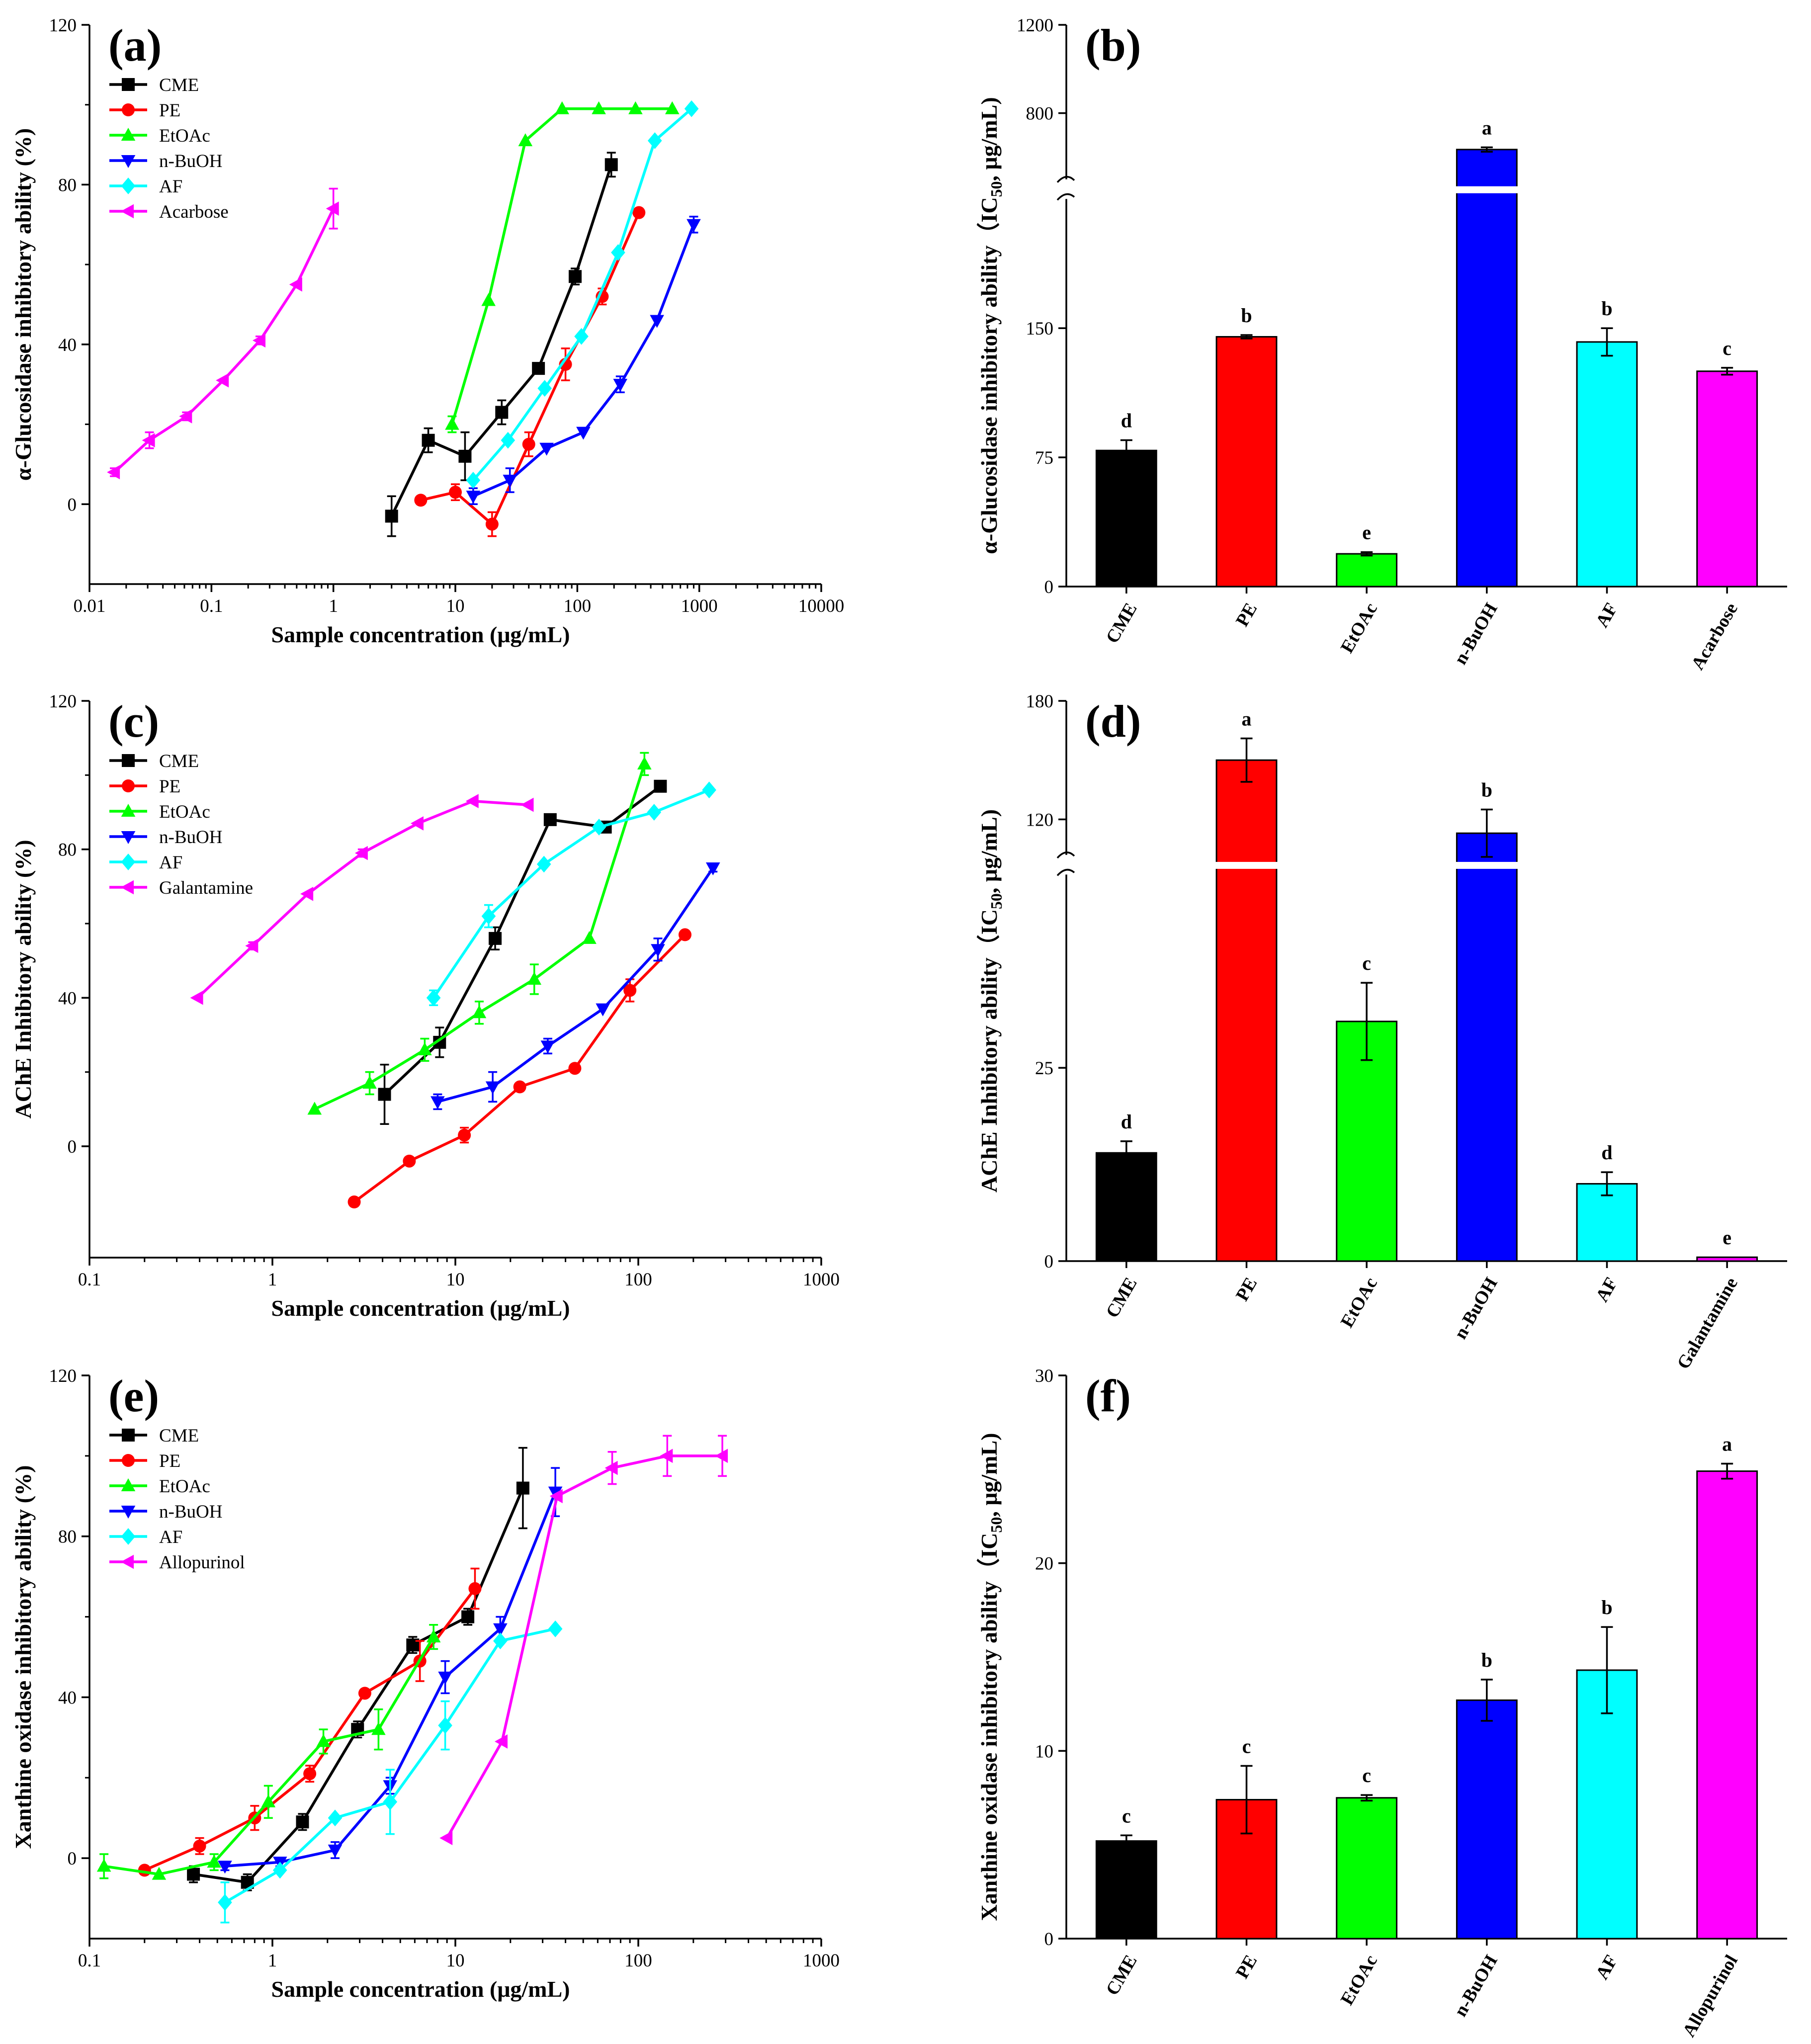  What do you see at coordinates (73, 1147) in the screenshot?
I see `y-tick-label: 0` at bounding box center [73, 1147].